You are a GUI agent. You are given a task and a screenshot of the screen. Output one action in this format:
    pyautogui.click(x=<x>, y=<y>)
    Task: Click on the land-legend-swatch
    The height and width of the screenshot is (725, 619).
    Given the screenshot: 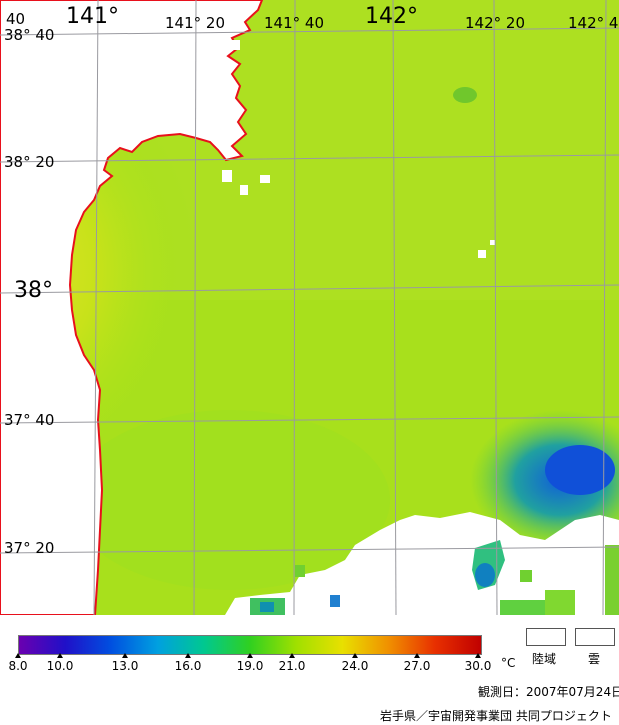 What is the action you would take?
    pyautogui.click(x=546, y=637)
    